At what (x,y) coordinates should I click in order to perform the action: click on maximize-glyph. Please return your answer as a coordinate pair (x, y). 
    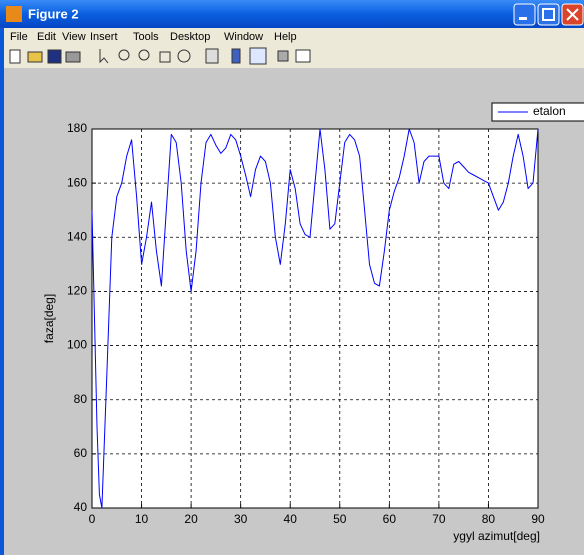
    Looking at the image, I should click on (548, 14).